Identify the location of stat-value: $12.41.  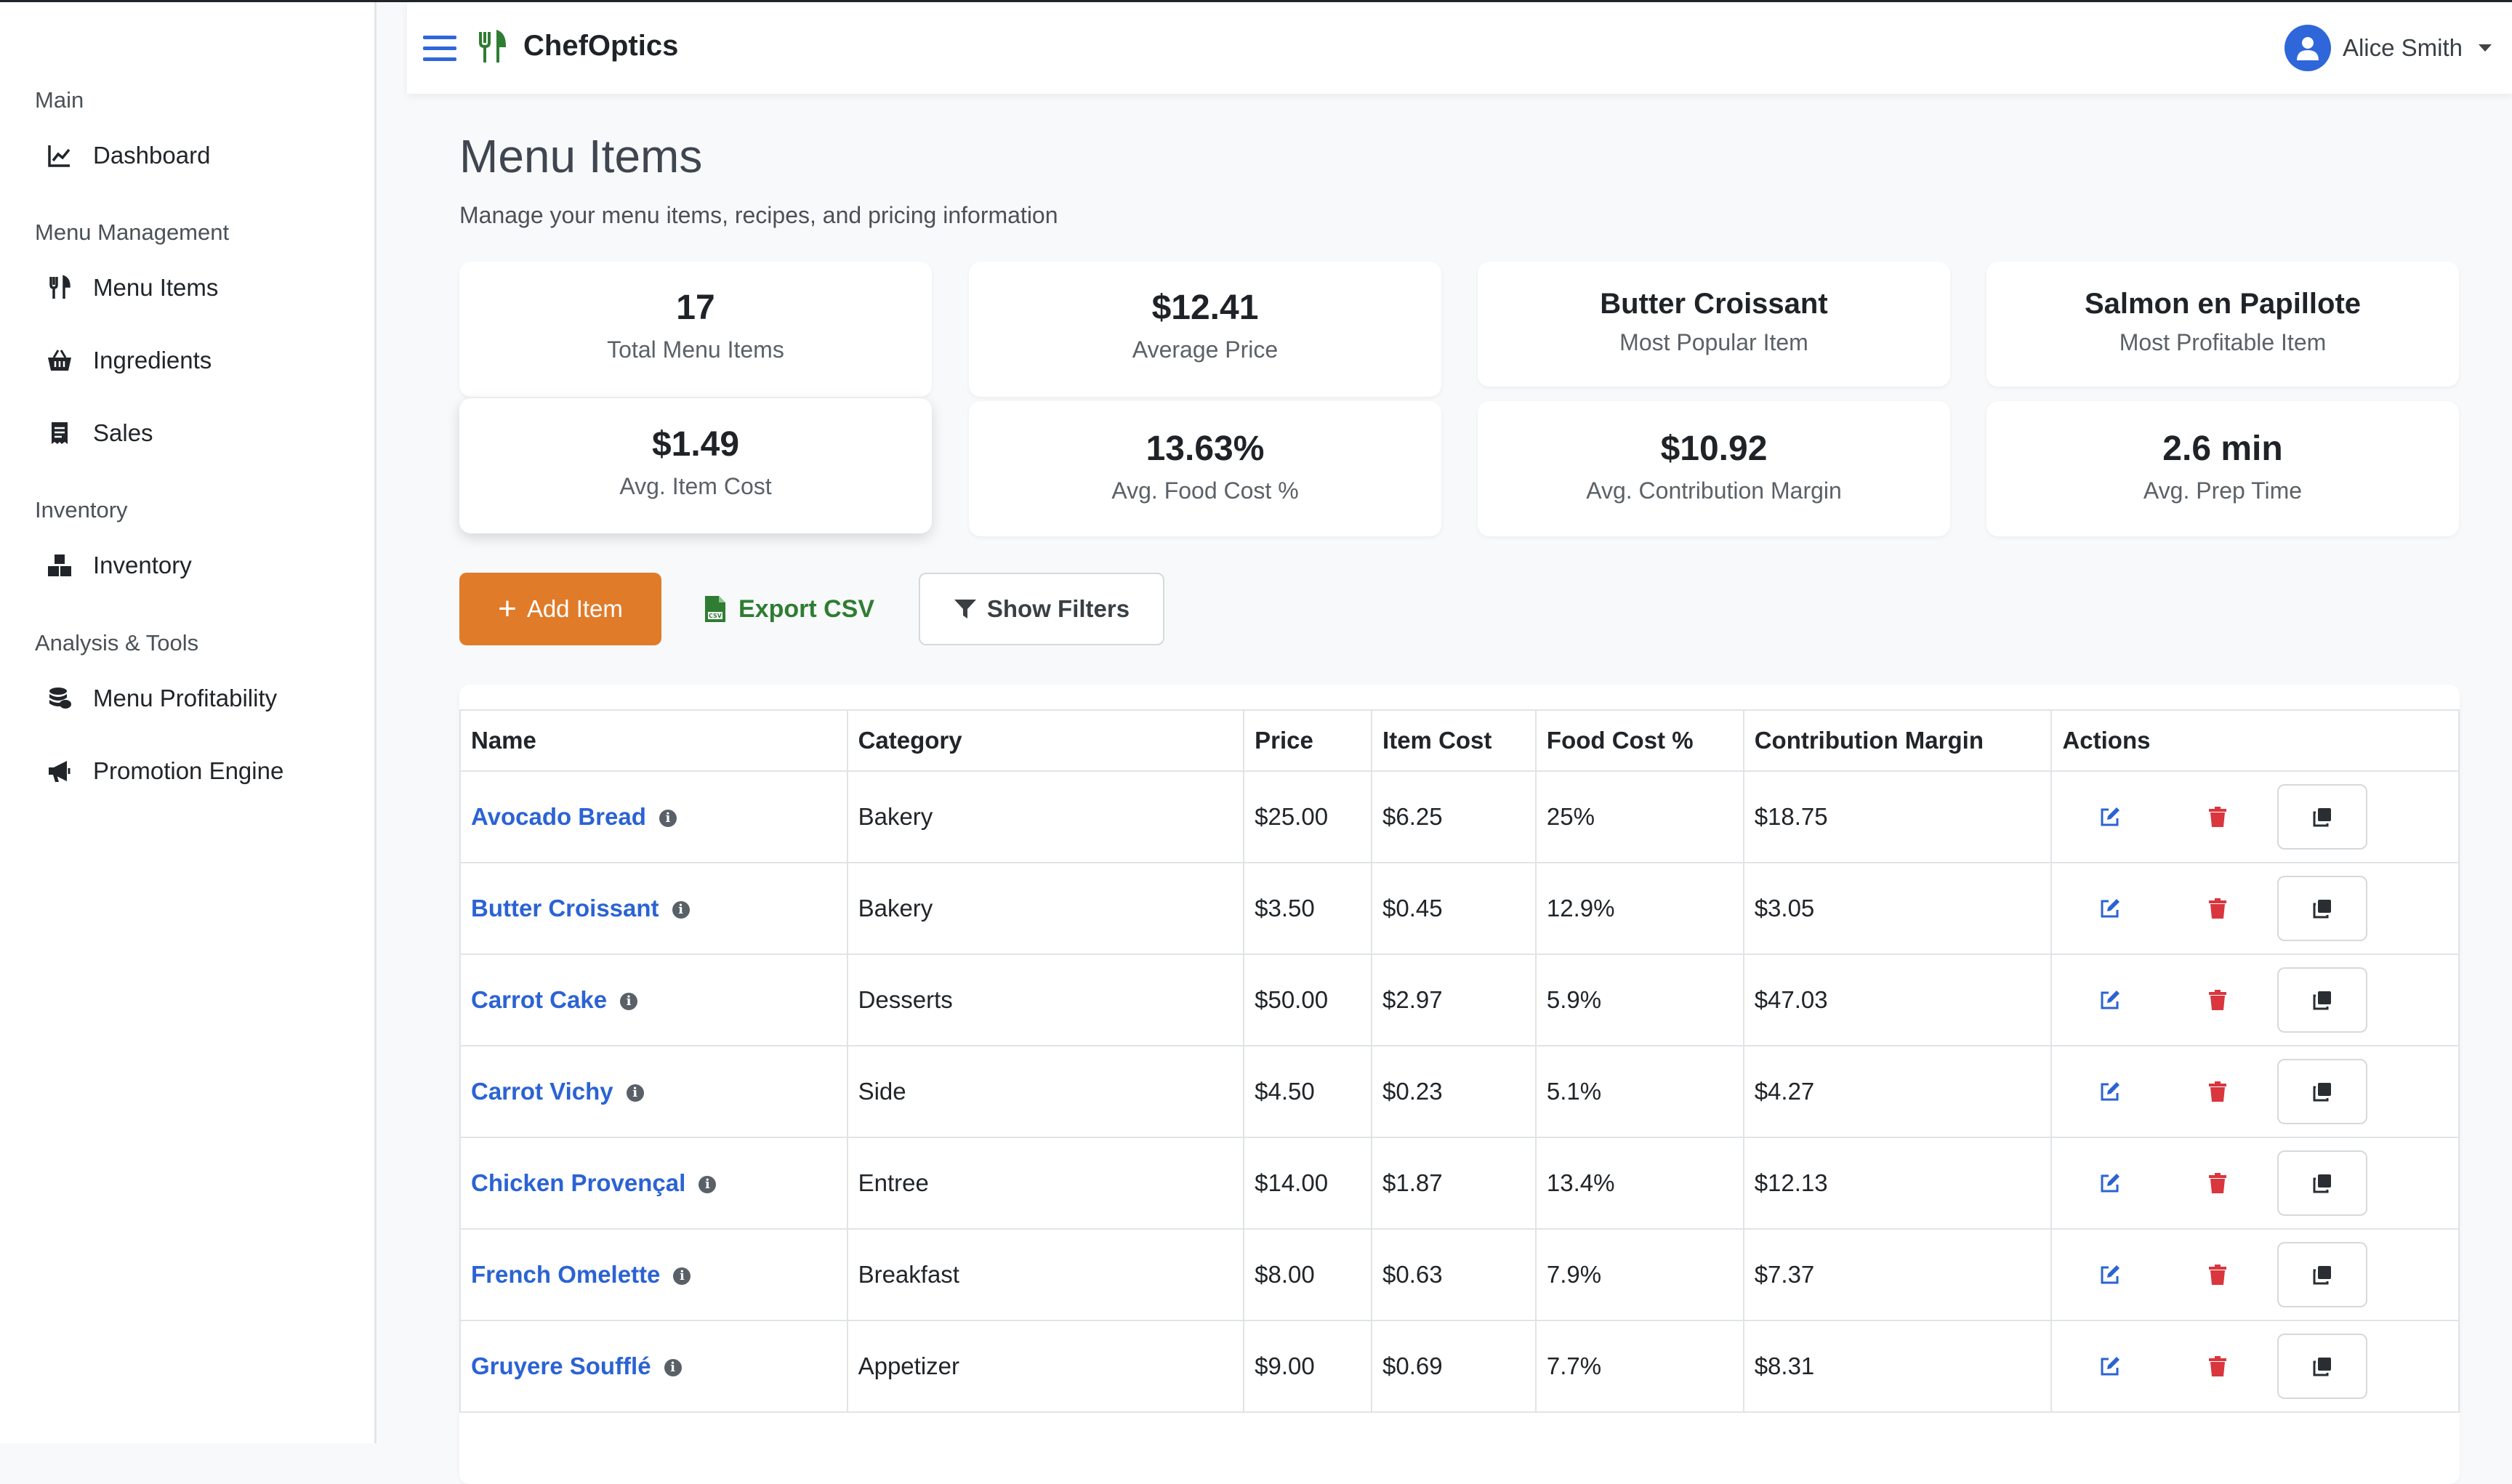
(1205, 308).